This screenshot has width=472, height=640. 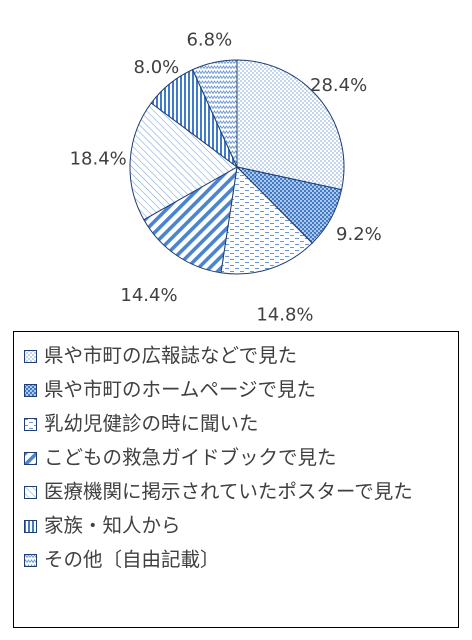 I want to click on legend-label: 県や市町のホームページで見た, so click(x=180, y=389).